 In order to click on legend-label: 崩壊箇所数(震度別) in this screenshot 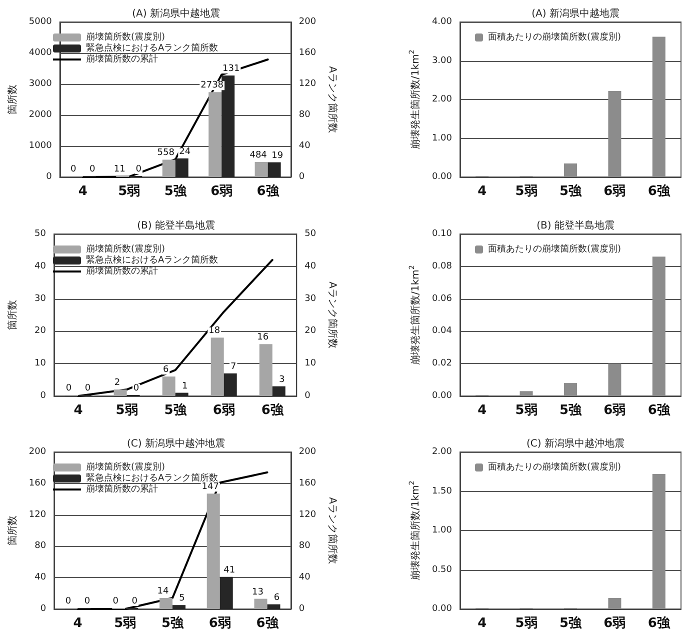, I will do `click(126, 467)`.